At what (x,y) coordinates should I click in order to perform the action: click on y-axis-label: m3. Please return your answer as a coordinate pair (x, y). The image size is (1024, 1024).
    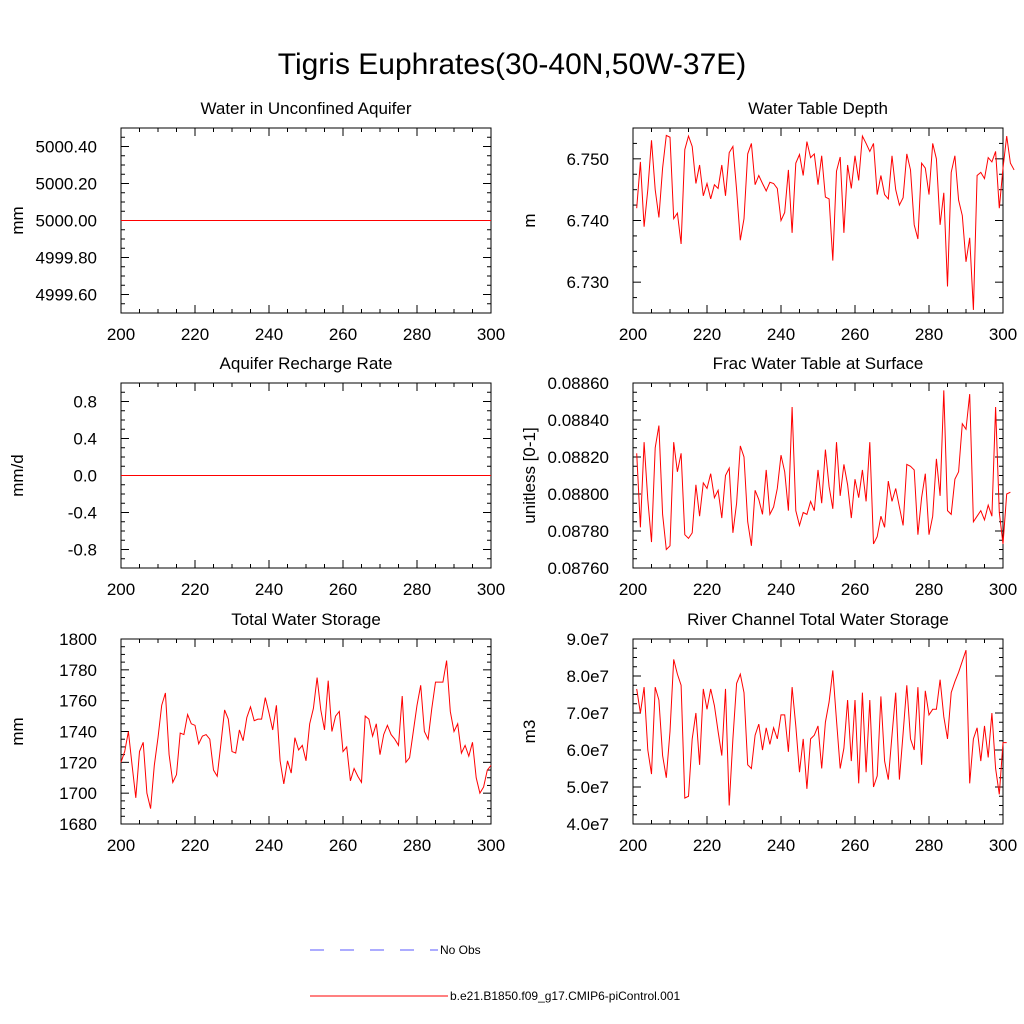
    Looking at the image, I should click on (529, 732).